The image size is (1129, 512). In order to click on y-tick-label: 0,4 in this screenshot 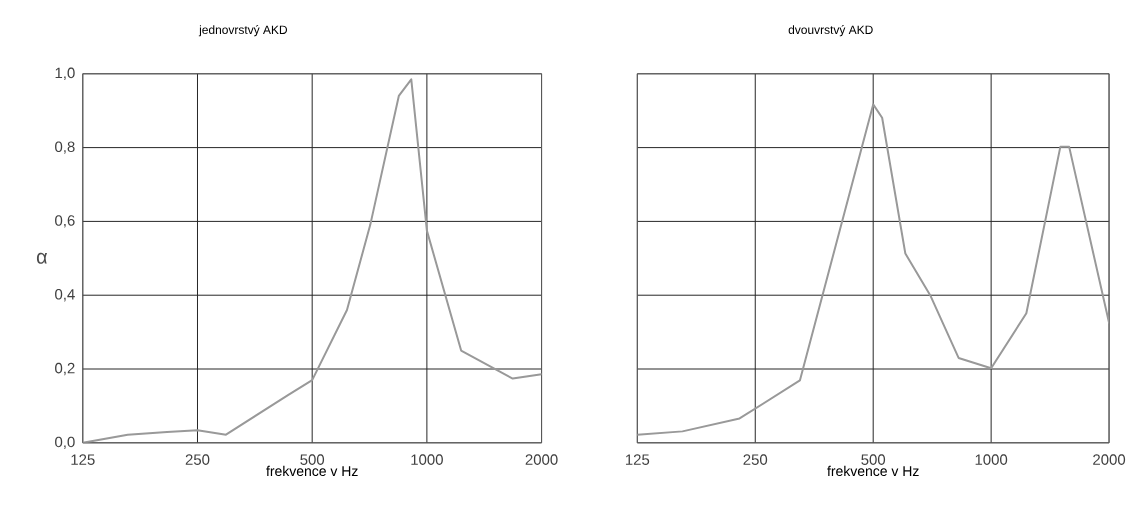, I will do `click(65, 295)`.